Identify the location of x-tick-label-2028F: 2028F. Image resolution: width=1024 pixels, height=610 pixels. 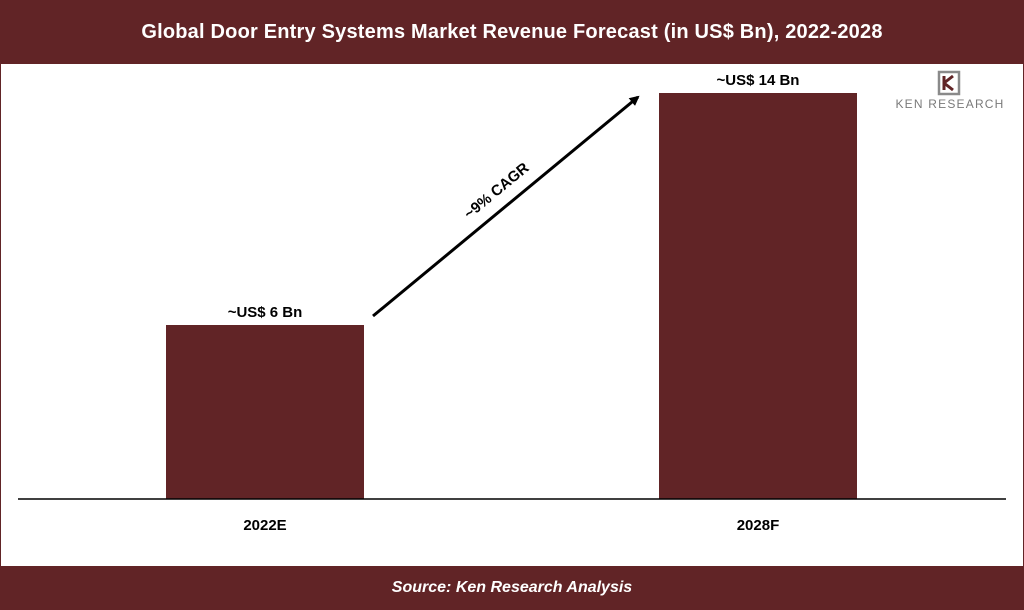
(758, 525).